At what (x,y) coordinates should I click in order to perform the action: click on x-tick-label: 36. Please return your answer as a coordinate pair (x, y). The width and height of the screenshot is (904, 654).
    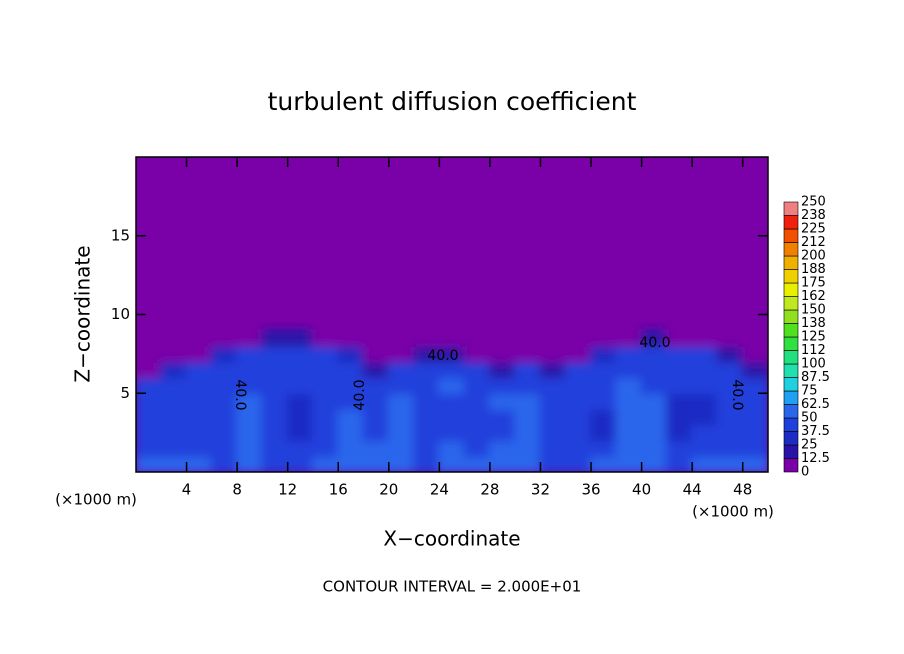
    Looking at the image, I should click on (590, 490).